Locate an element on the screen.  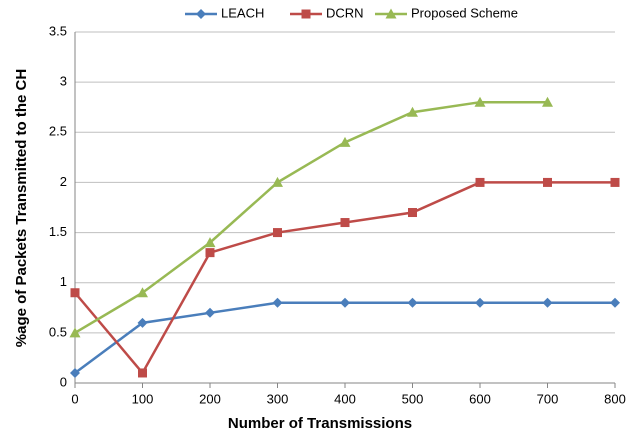
x-tick-label: 700 is located at coordinates (548, 398).